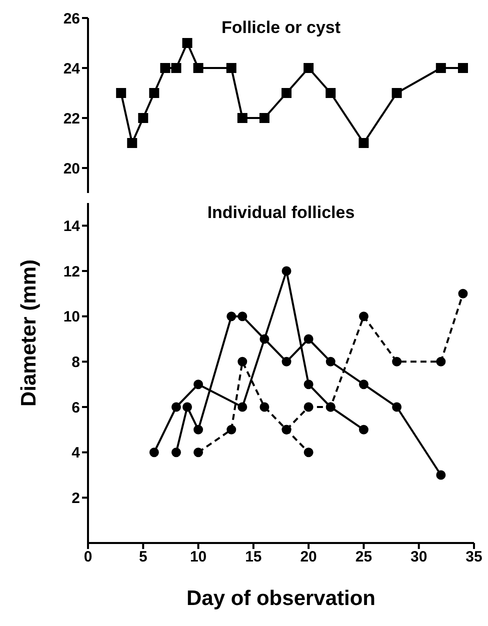 The height and width of the screenshot is (626, 488). What do you see at coordinates (76, 362) in the screenshot?
I see `y-tick-label: 8` at bounding box center [76, 362].